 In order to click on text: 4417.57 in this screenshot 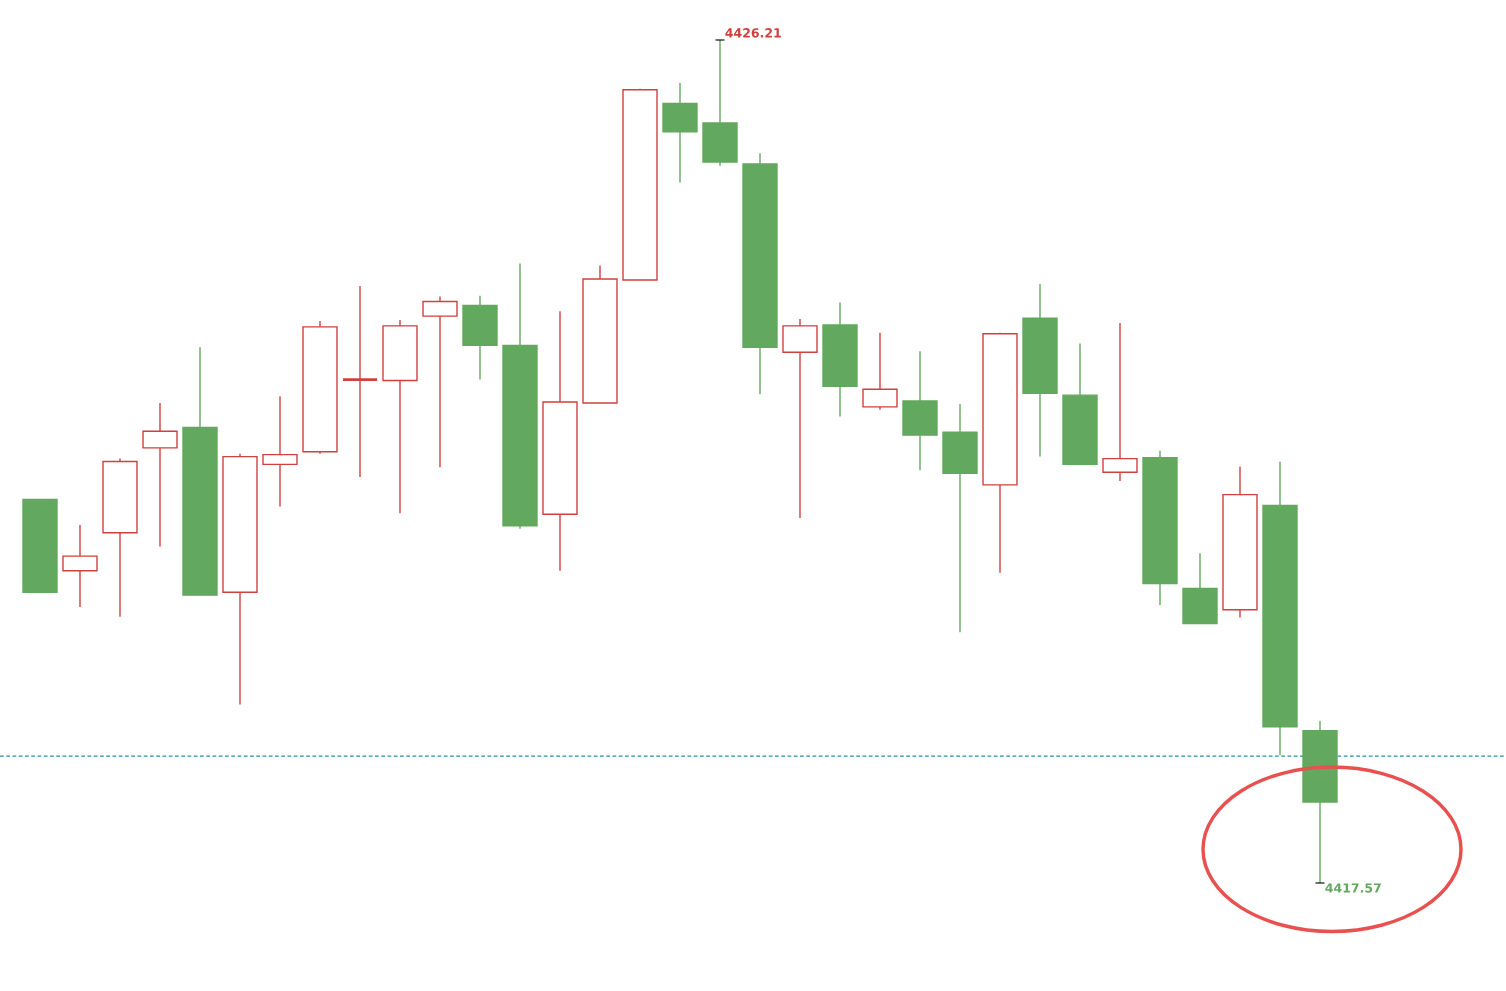, I will do `click(1353, 888)`.